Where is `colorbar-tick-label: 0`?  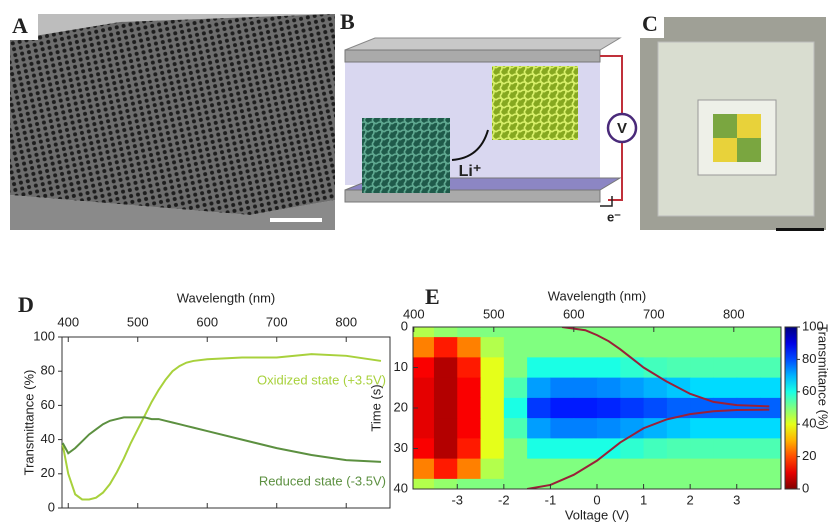
colorbar-tick-label: 0 is located at coordinates (805, 487).